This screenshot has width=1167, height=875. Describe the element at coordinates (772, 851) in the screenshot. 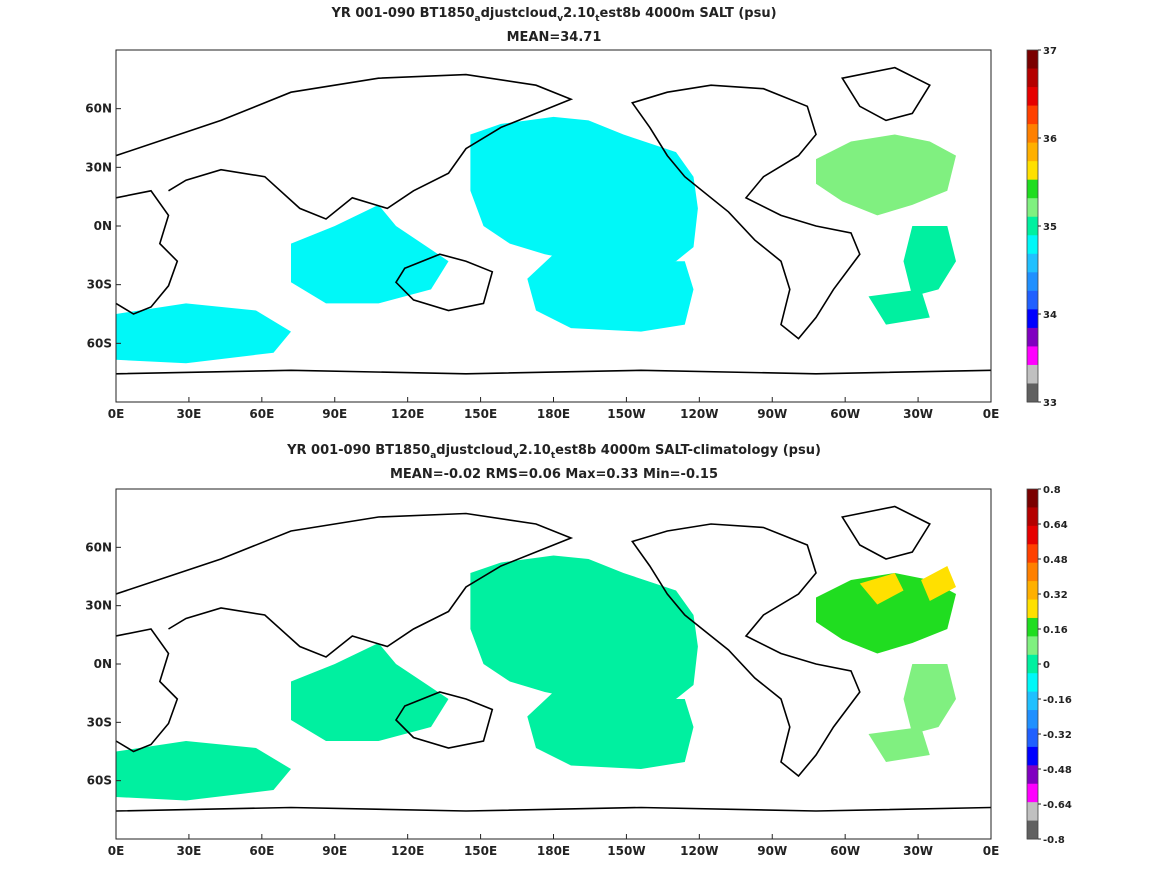

I see `panel2-xtick-label: 90W` at that location.